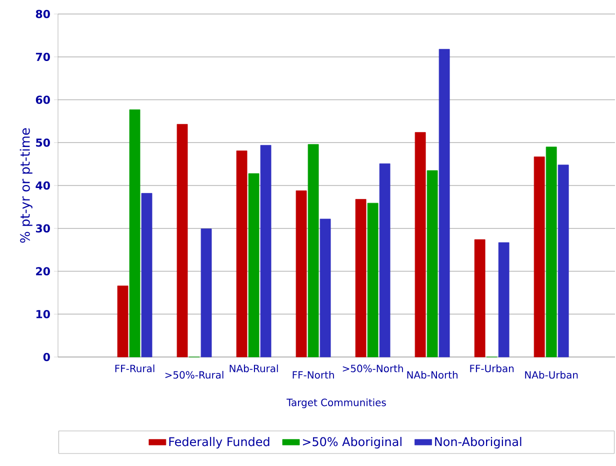 The width and height of the screenshot is (616, 466). What do you see at coordinates (43, 228) in the screenshot?
I see `y-tick-label: 30` at bounding box center [43, 228].